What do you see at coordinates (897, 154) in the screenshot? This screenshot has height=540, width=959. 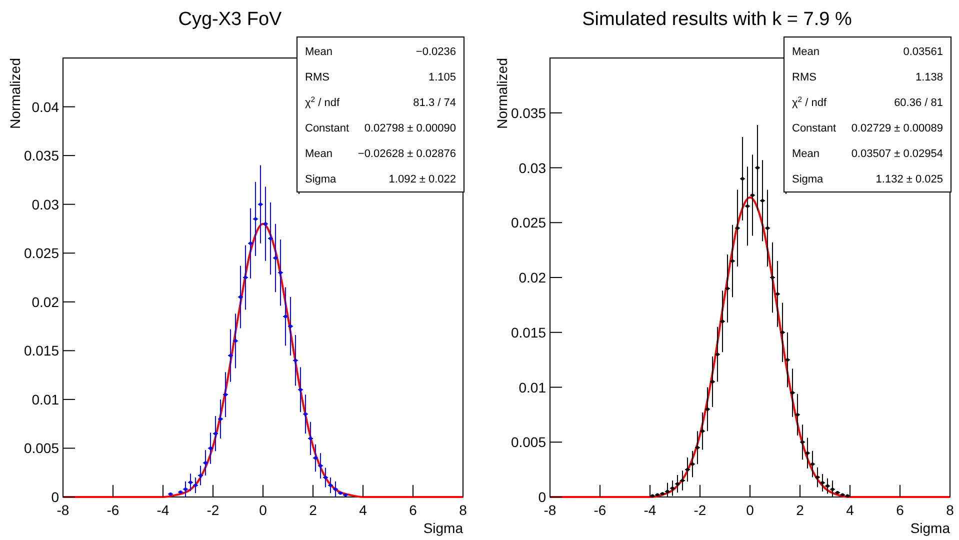 I see `annotation: 0.03507 ± 0.02954` at bounding box center [897, 154].